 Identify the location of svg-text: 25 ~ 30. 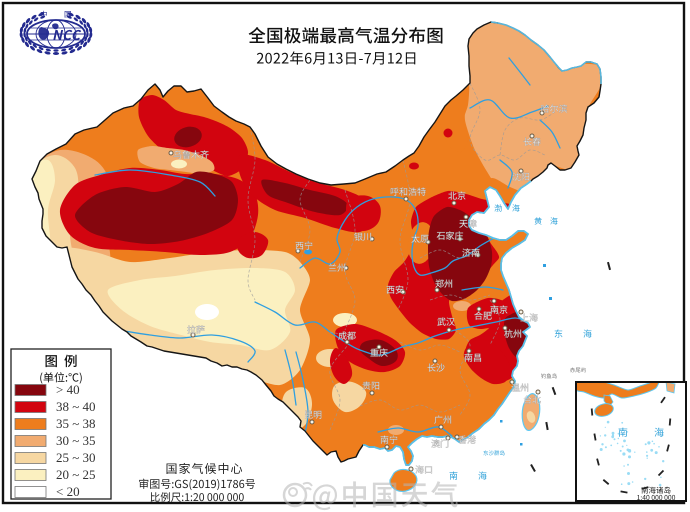
(76, 457).